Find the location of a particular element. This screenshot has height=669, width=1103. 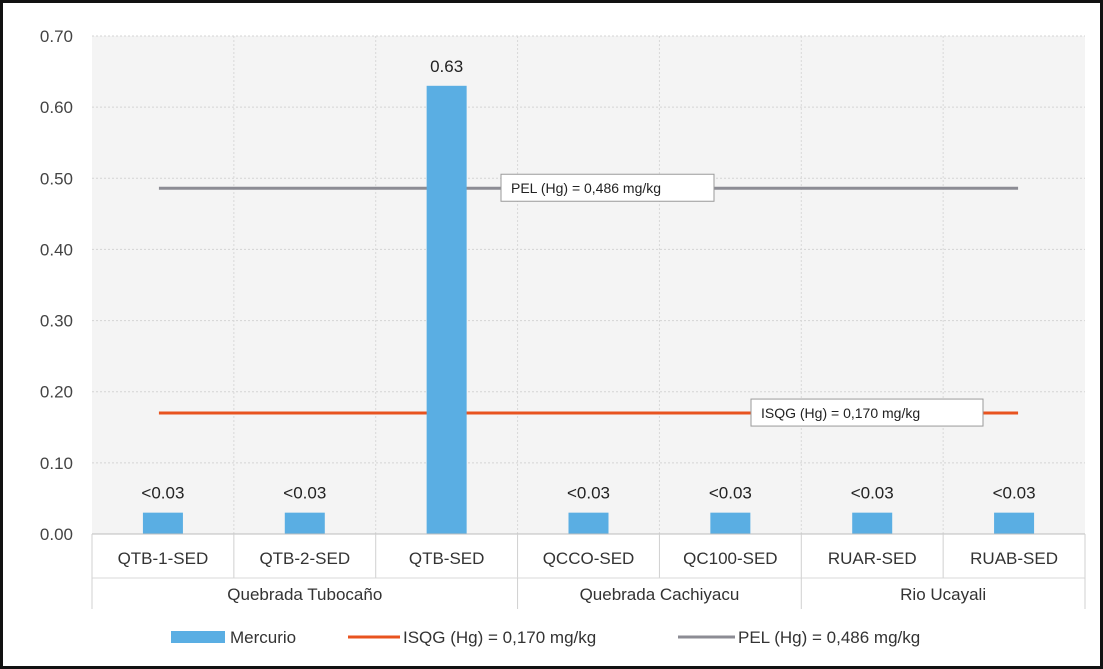

y-tick-label: 0.20 is located at coordinates (56, 392).